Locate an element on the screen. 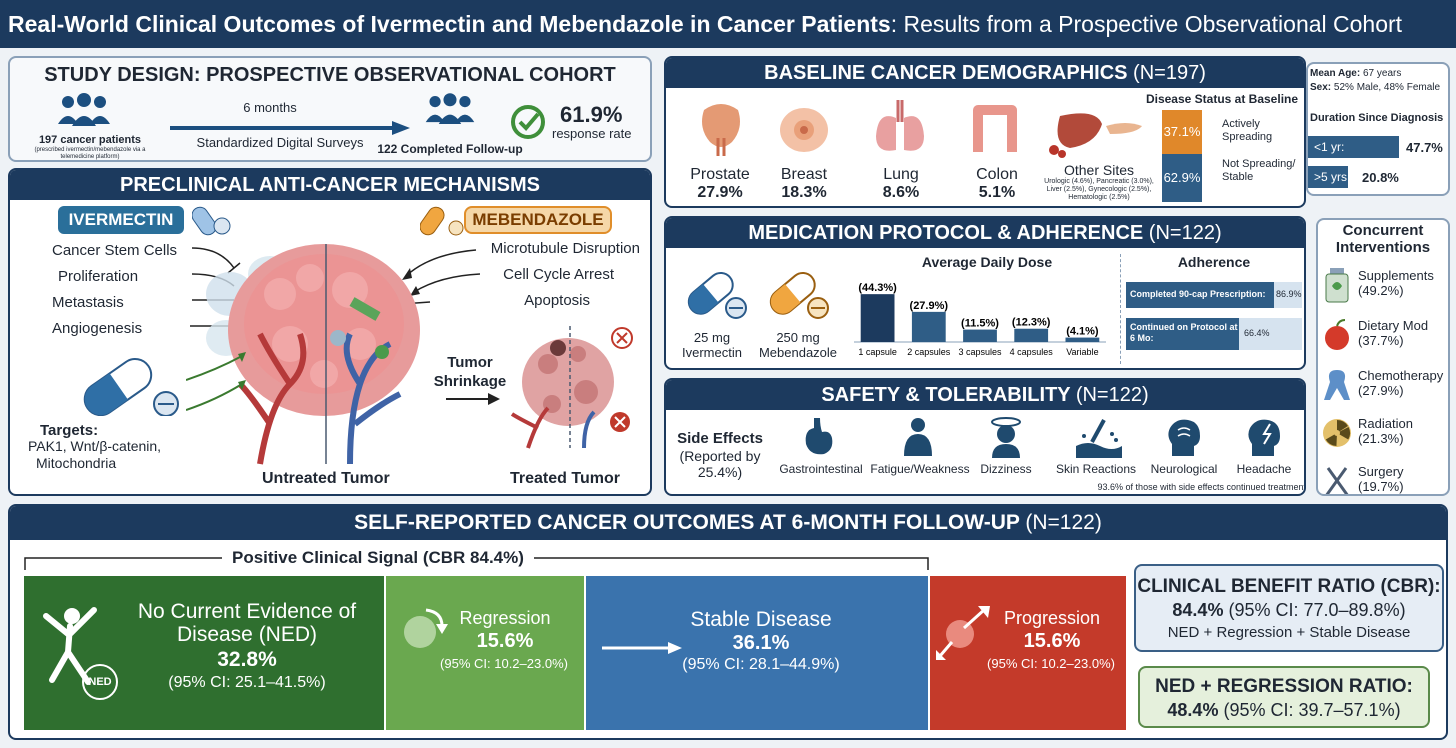 This screenshot has height=748, width=1456. safety-title-main: SAFETY & TOLERABILITY is located at coordinates (946, 395).